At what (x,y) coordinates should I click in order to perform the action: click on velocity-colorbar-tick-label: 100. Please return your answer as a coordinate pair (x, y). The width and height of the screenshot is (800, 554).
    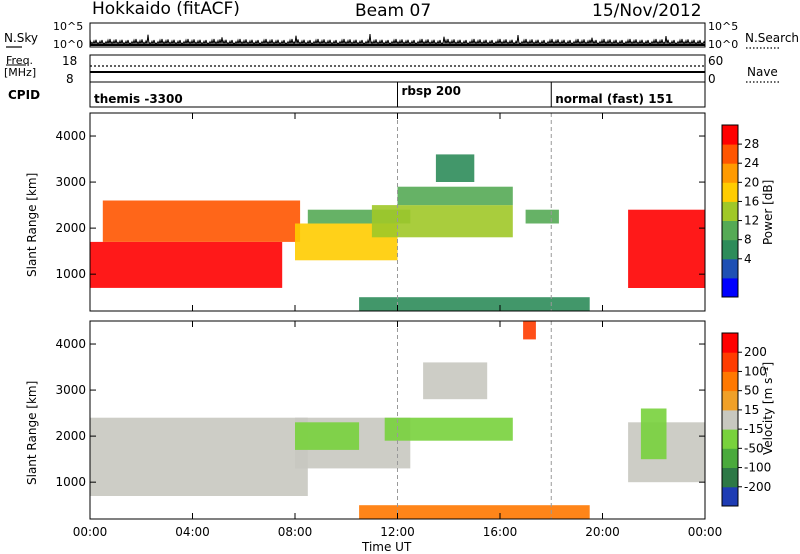
    Looking at the image, I should click on (755, 371).